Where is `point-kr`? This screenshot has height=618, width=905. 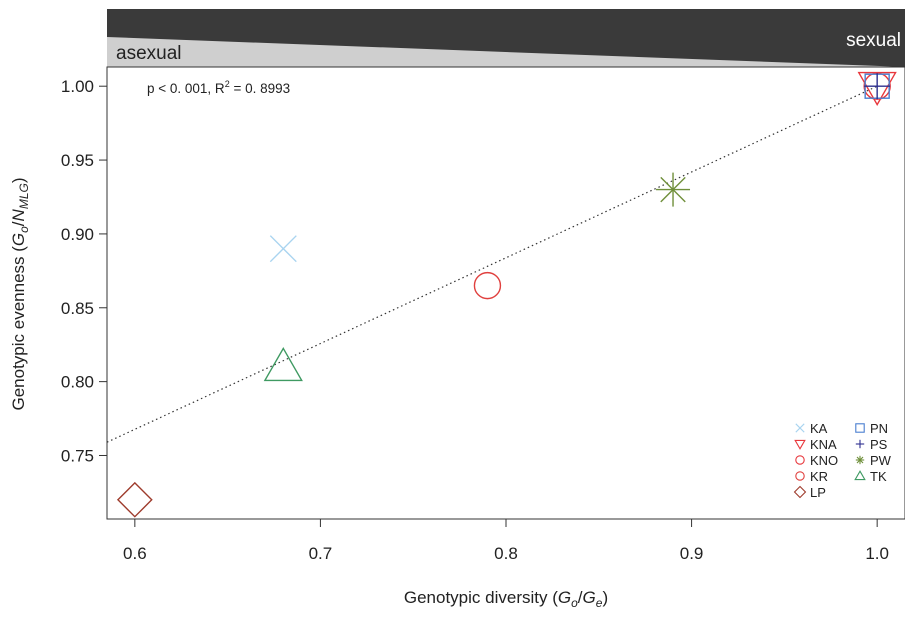 point-kr is located at coordinates (487, 285).